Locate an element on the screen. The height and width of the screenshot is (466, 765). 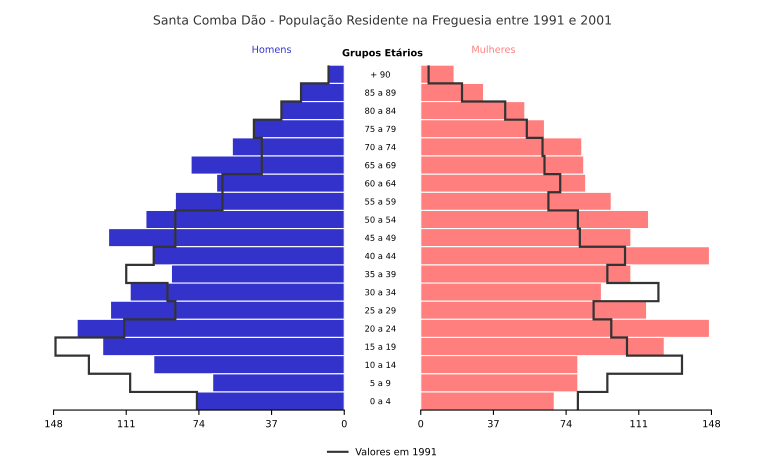
y-tick-label: 35 a 39 is located at coordinates (380, 274).